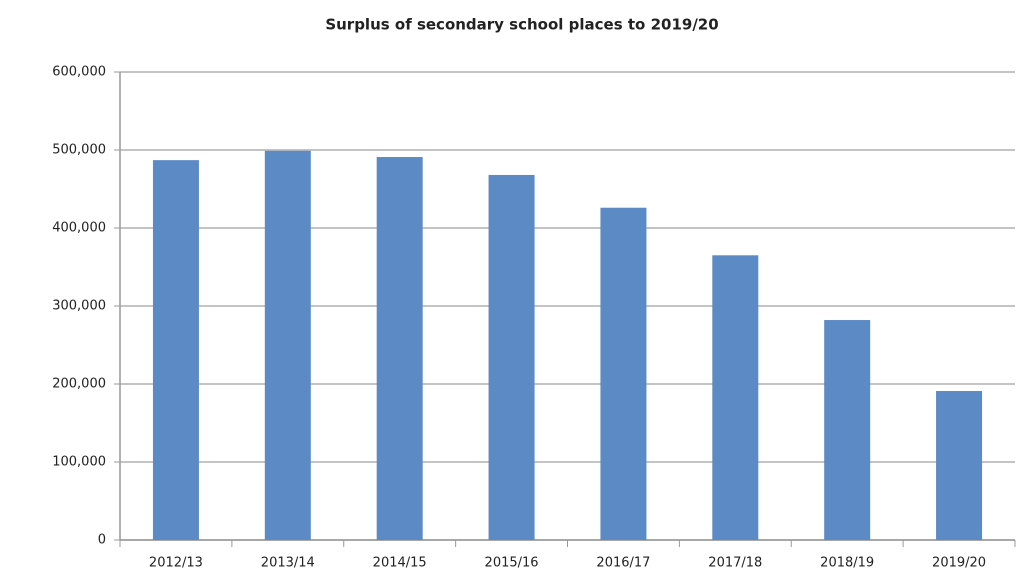 The height and width of the screenshot is (571, 1024). Describe the element at coordinates (288, 563) in the screenshot. I see `x-tick-label: 2013/14` at that location.